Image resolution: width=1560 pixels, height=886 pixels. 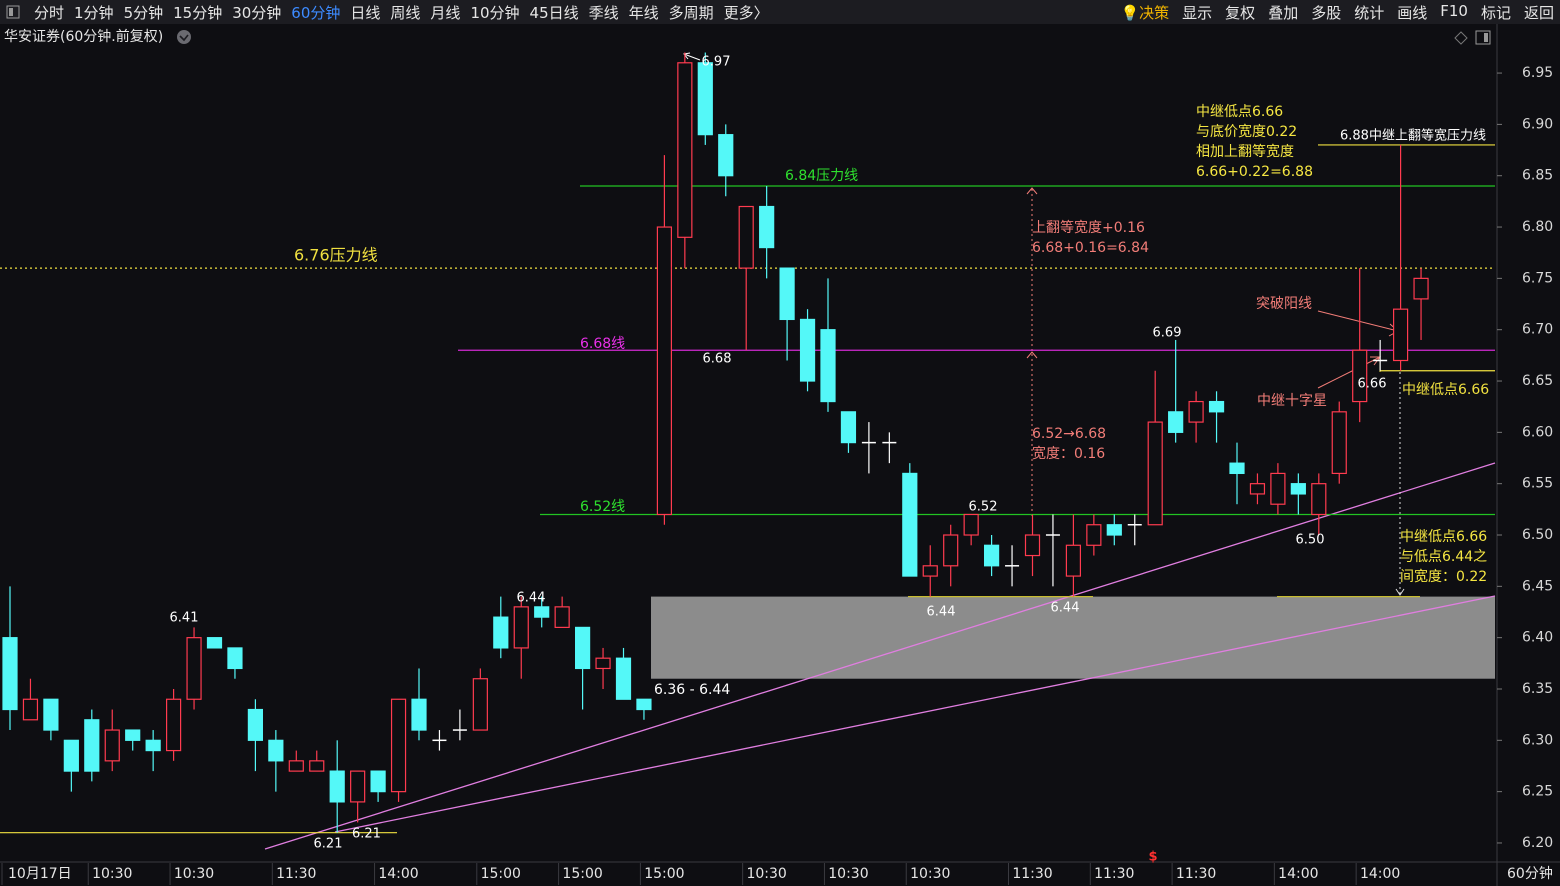 I want to click on y-tick-label: 6.40, so click(x=1537, y=638).